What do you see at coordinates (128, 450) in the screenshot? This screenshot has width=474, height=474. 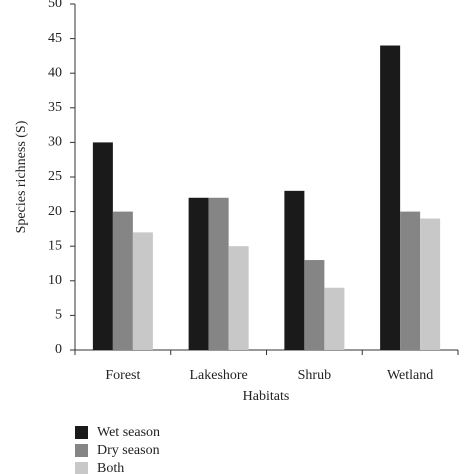 I see `legend-label: Dry season` at bounding box center [128, 450].